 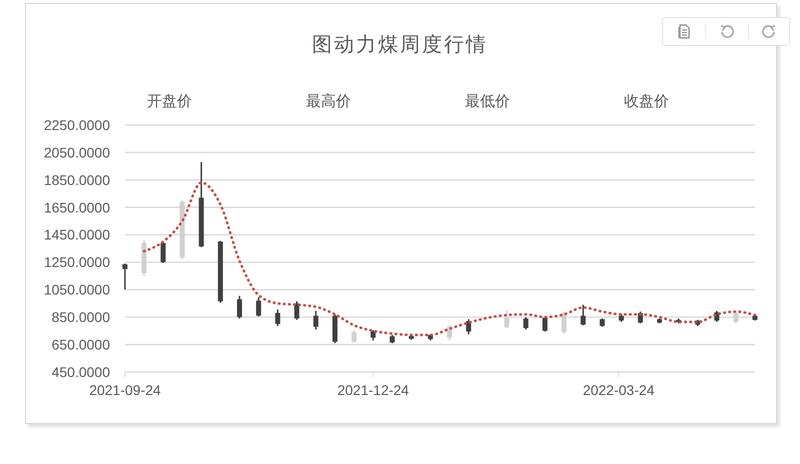 I want to click on x-tick-label: 2022-03-24, so click(x=618, y=390).